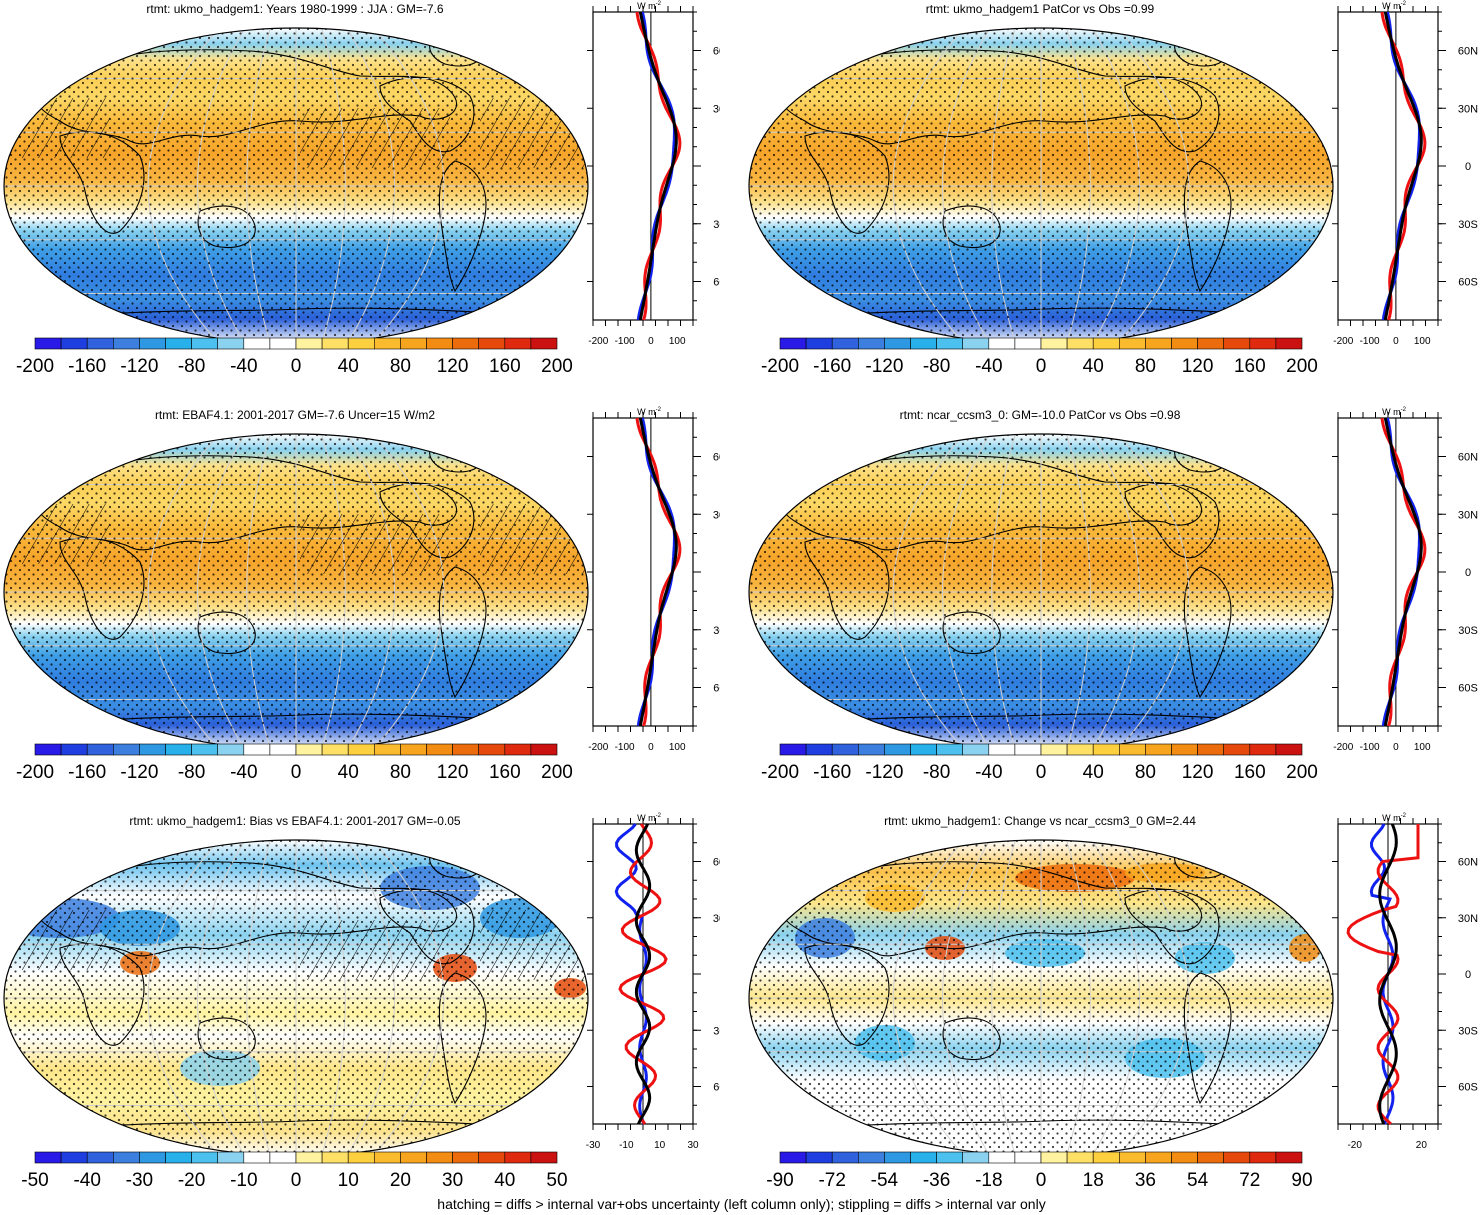  I want to click on colorbar-label: -50, so click(34, 1180).